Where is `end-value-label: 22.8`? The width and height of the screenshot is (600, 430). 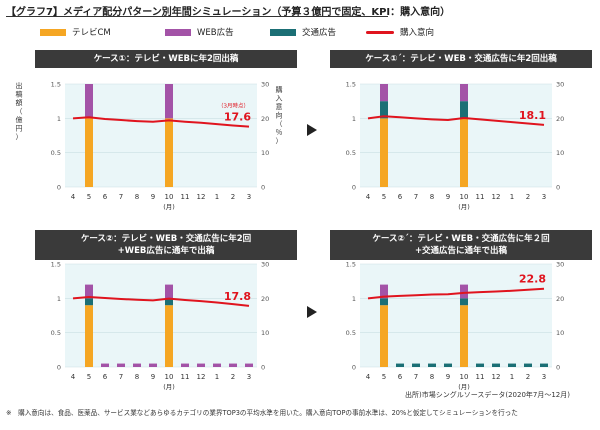
end-value-label: 22.8 is located at coordinates (532, 279).